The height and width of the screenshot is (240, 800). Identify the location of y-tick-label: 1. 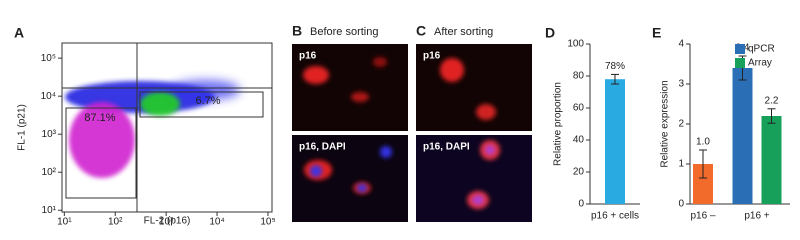
(681, 164).